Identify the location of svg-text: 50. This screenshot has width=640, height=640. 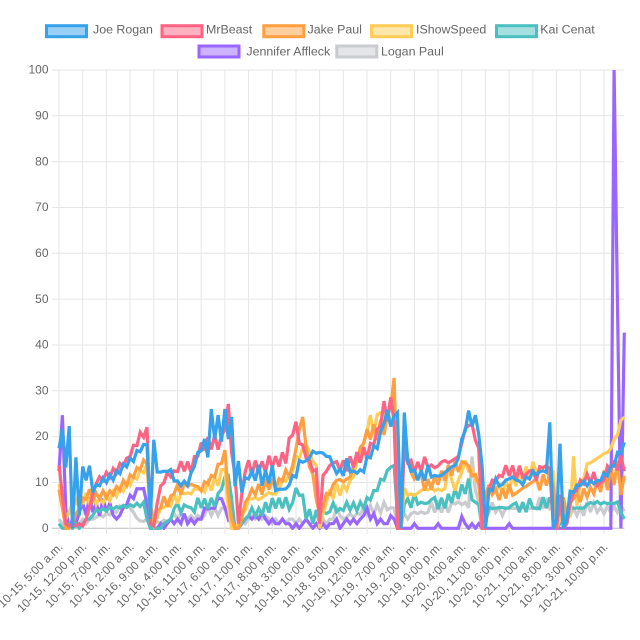
(42, 299).